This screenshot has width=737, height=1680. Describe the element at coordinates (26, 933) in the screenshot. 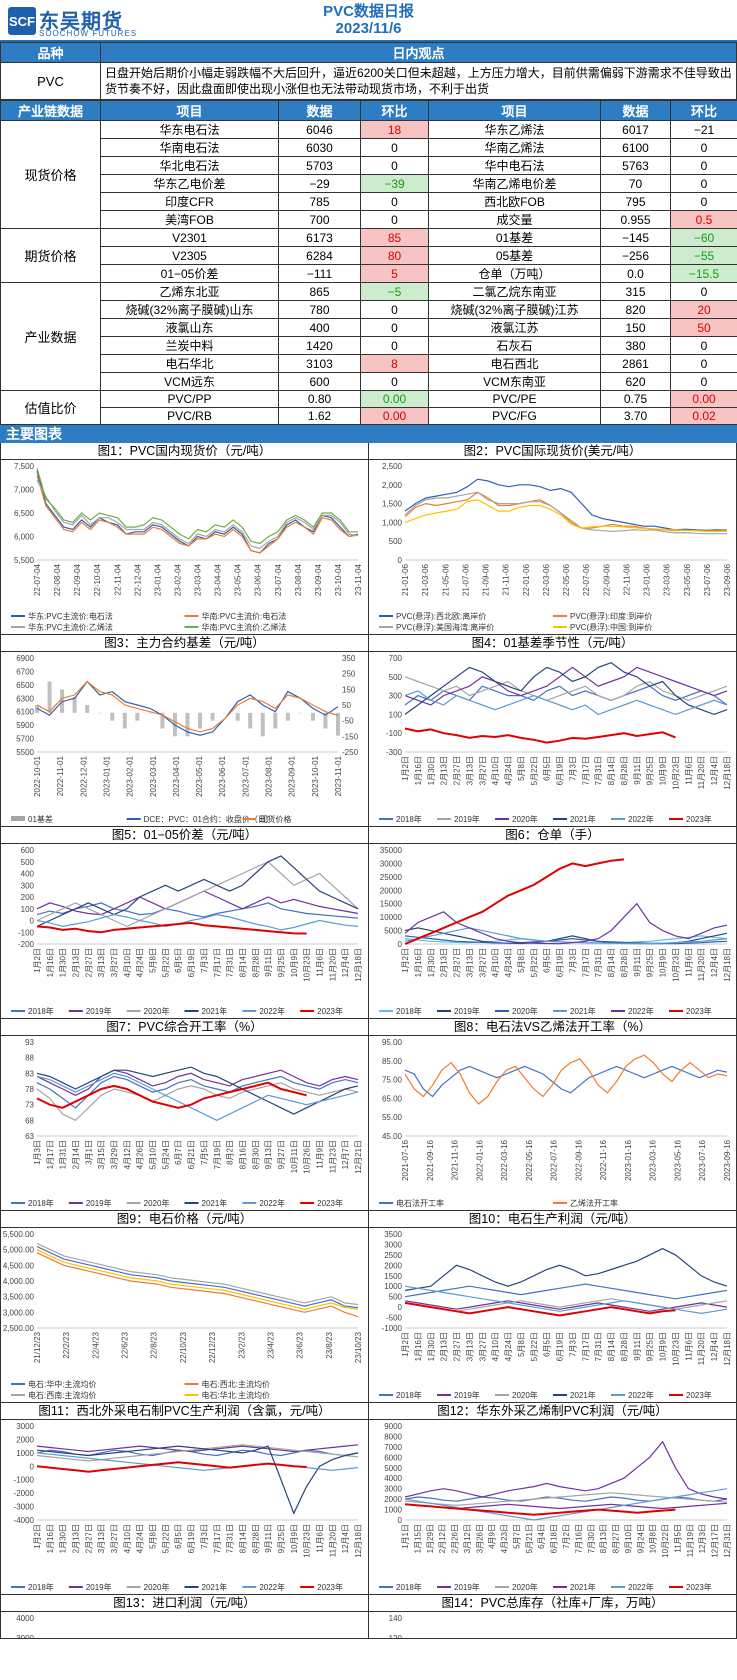

I see `y-tick-label: -100` at that location.